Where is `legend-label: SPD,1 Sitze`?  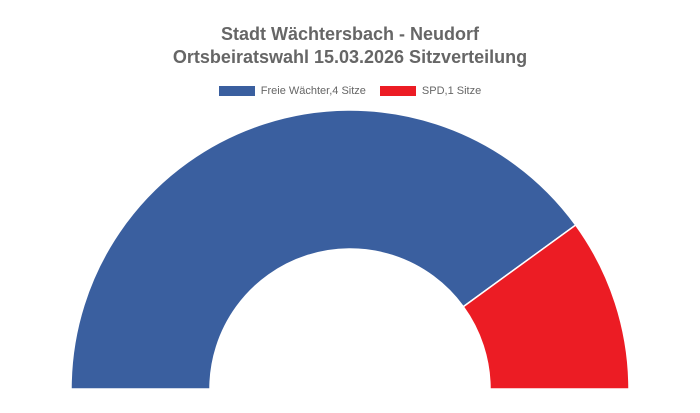 legend-label: SPD,1 Sitze is located at coordinates (451, 91).